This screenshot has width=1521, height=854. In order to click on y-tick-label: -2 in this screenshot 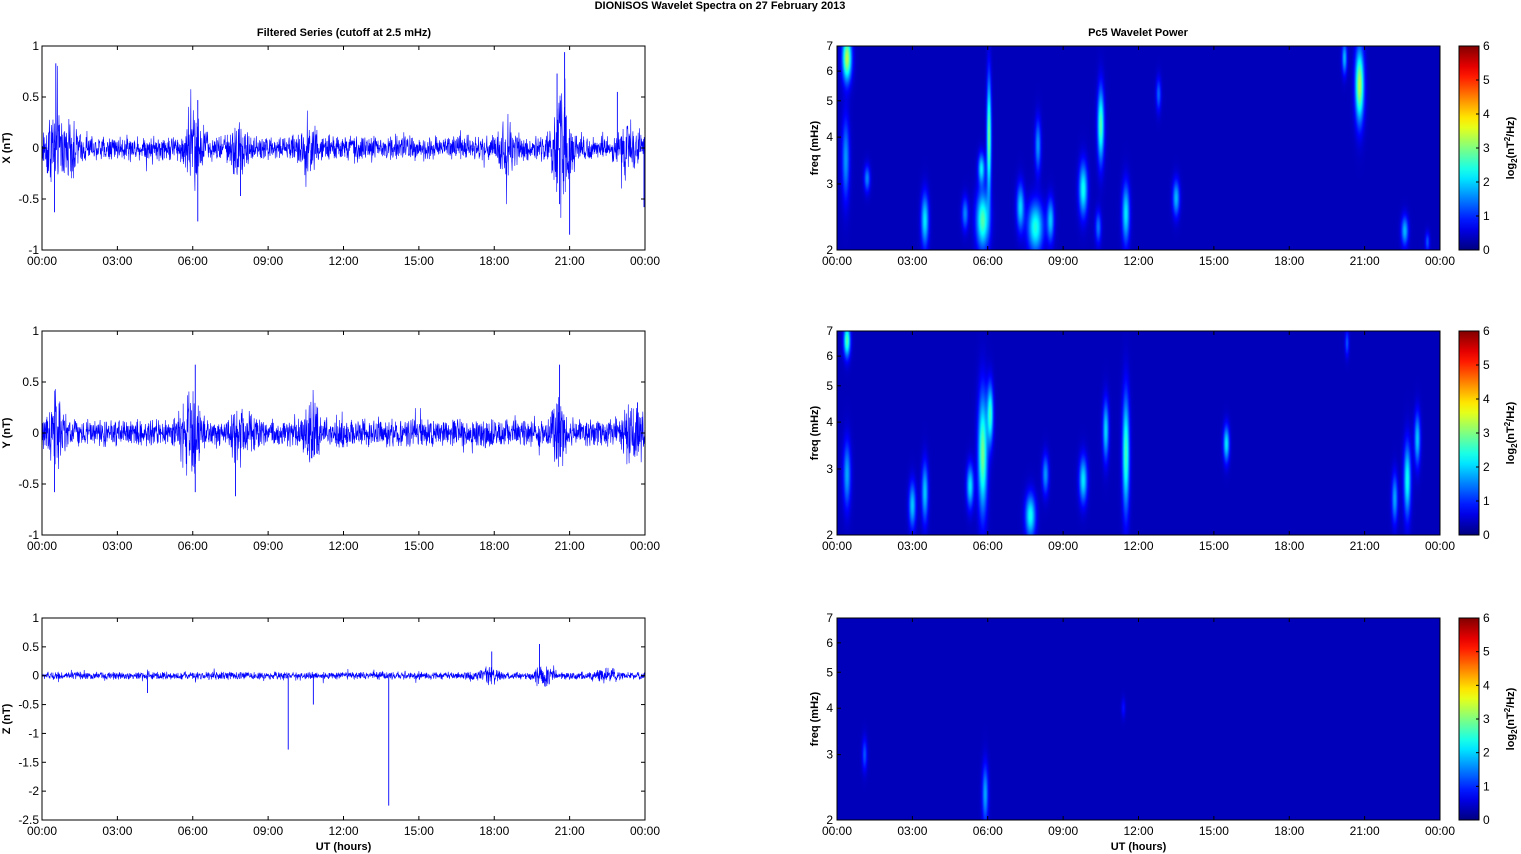, I will do `click(33, 791)`.